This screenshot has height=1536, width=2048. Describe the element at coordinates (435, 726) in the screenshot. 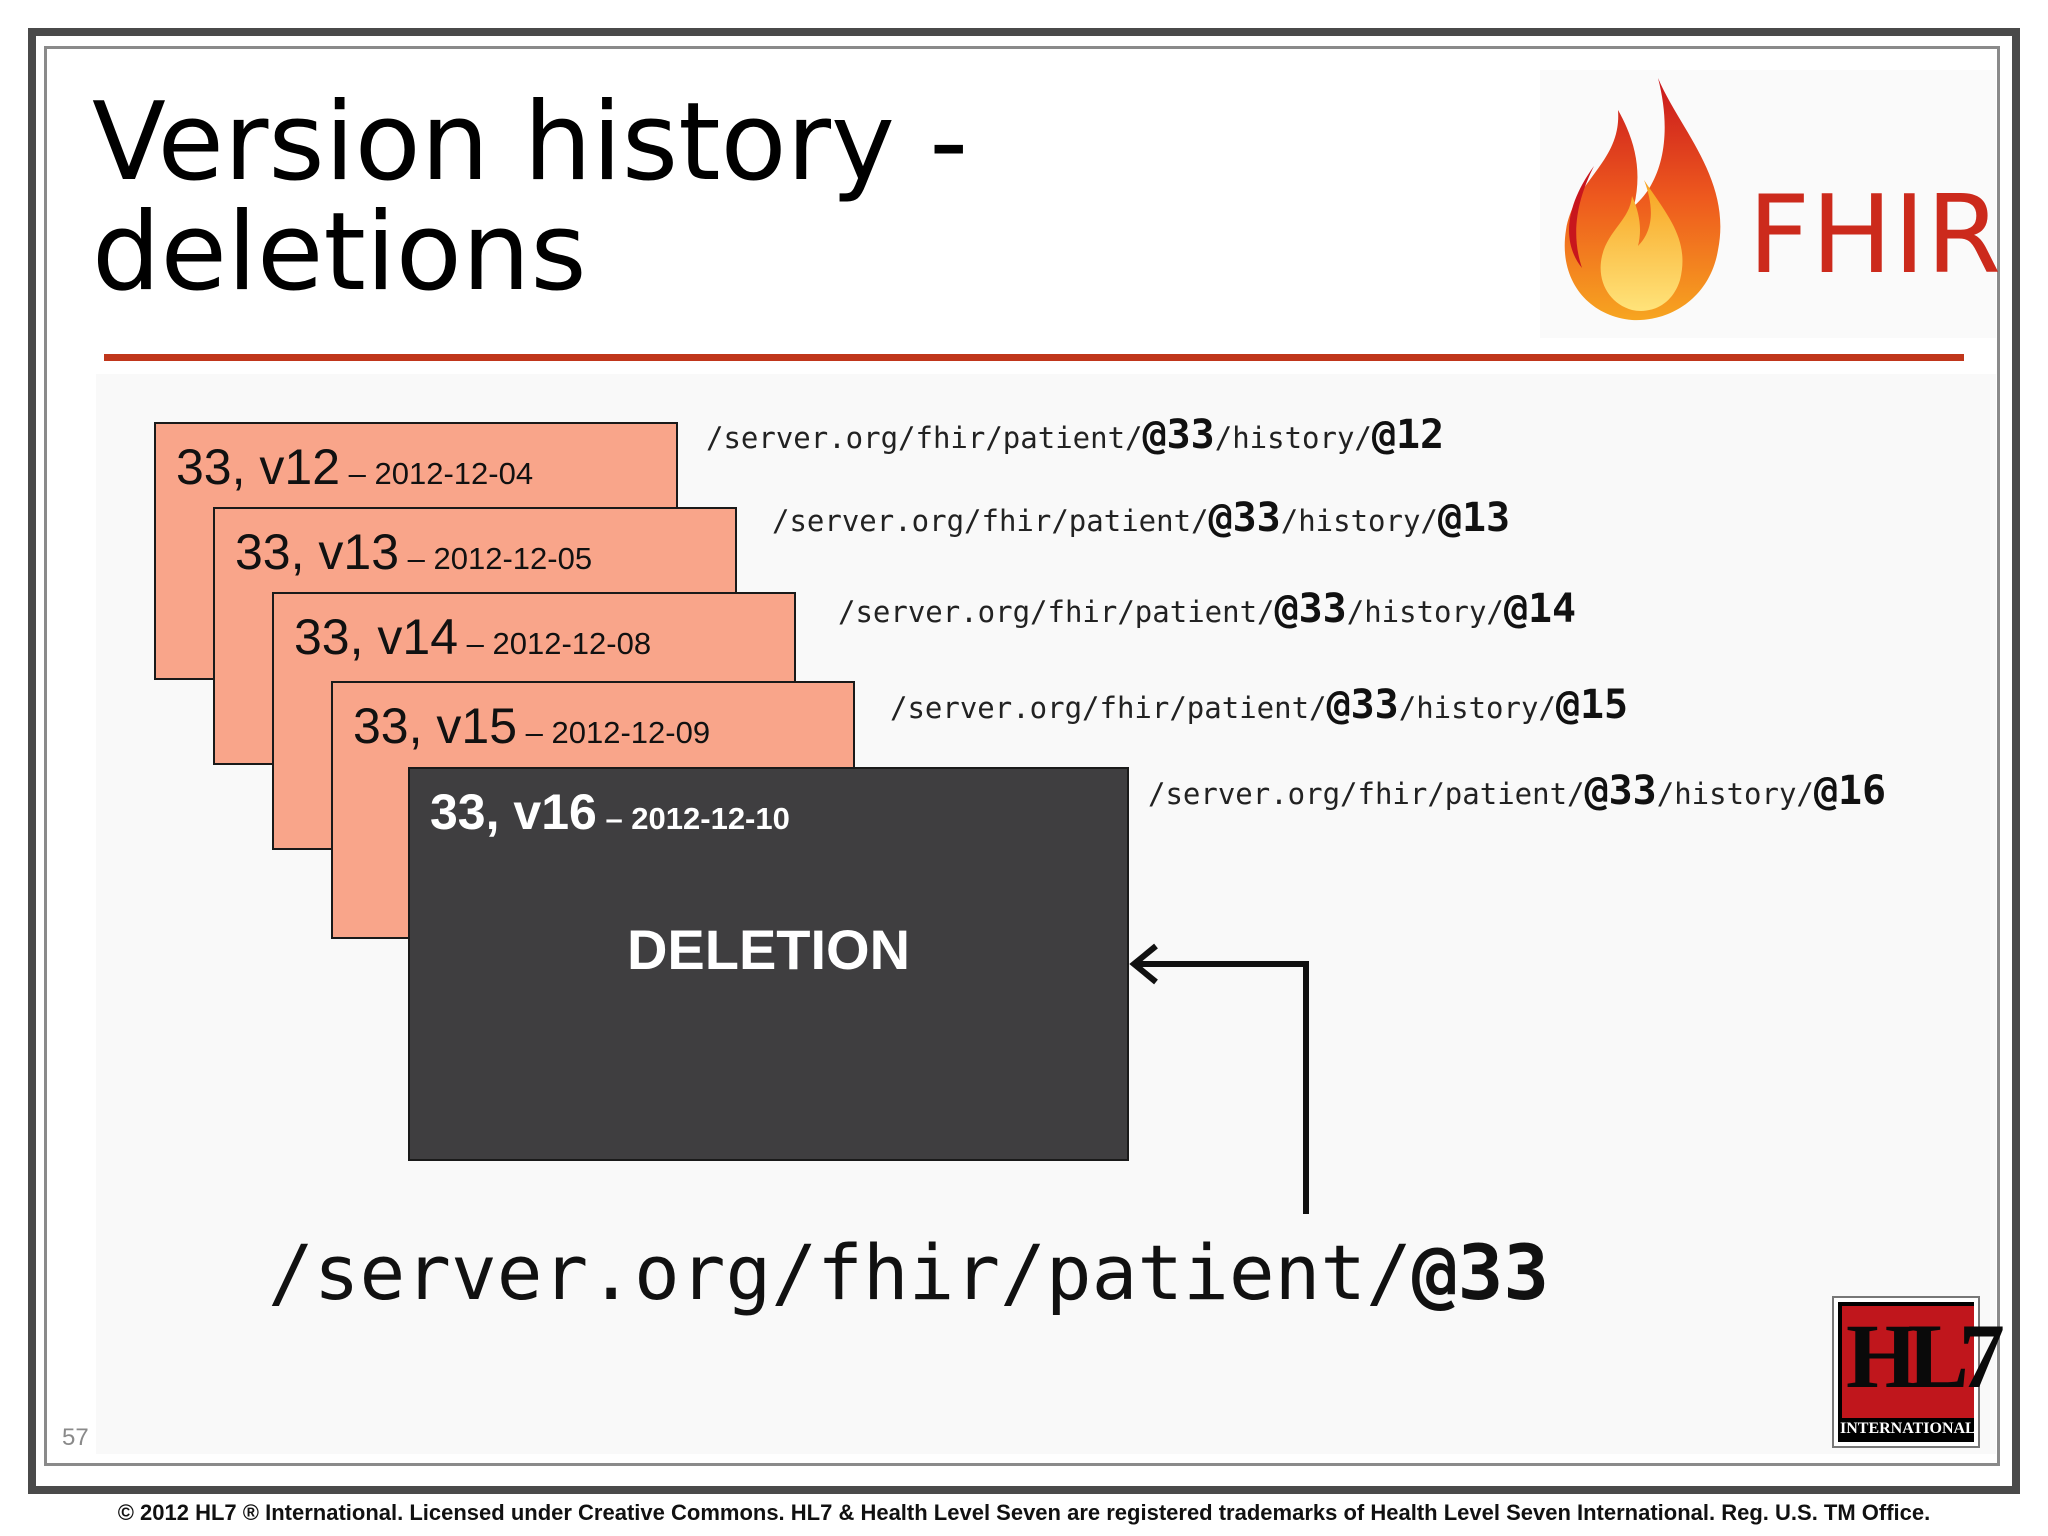

I see `version-label: 33, v15` at that location.